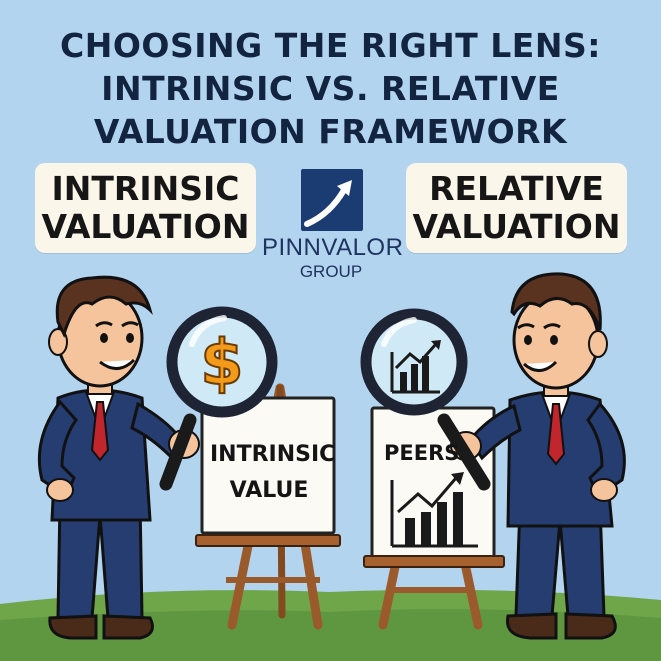 The width and height of the screenshot is (661, 661). I want to click on bar-chart-icon, so click(434, 510).